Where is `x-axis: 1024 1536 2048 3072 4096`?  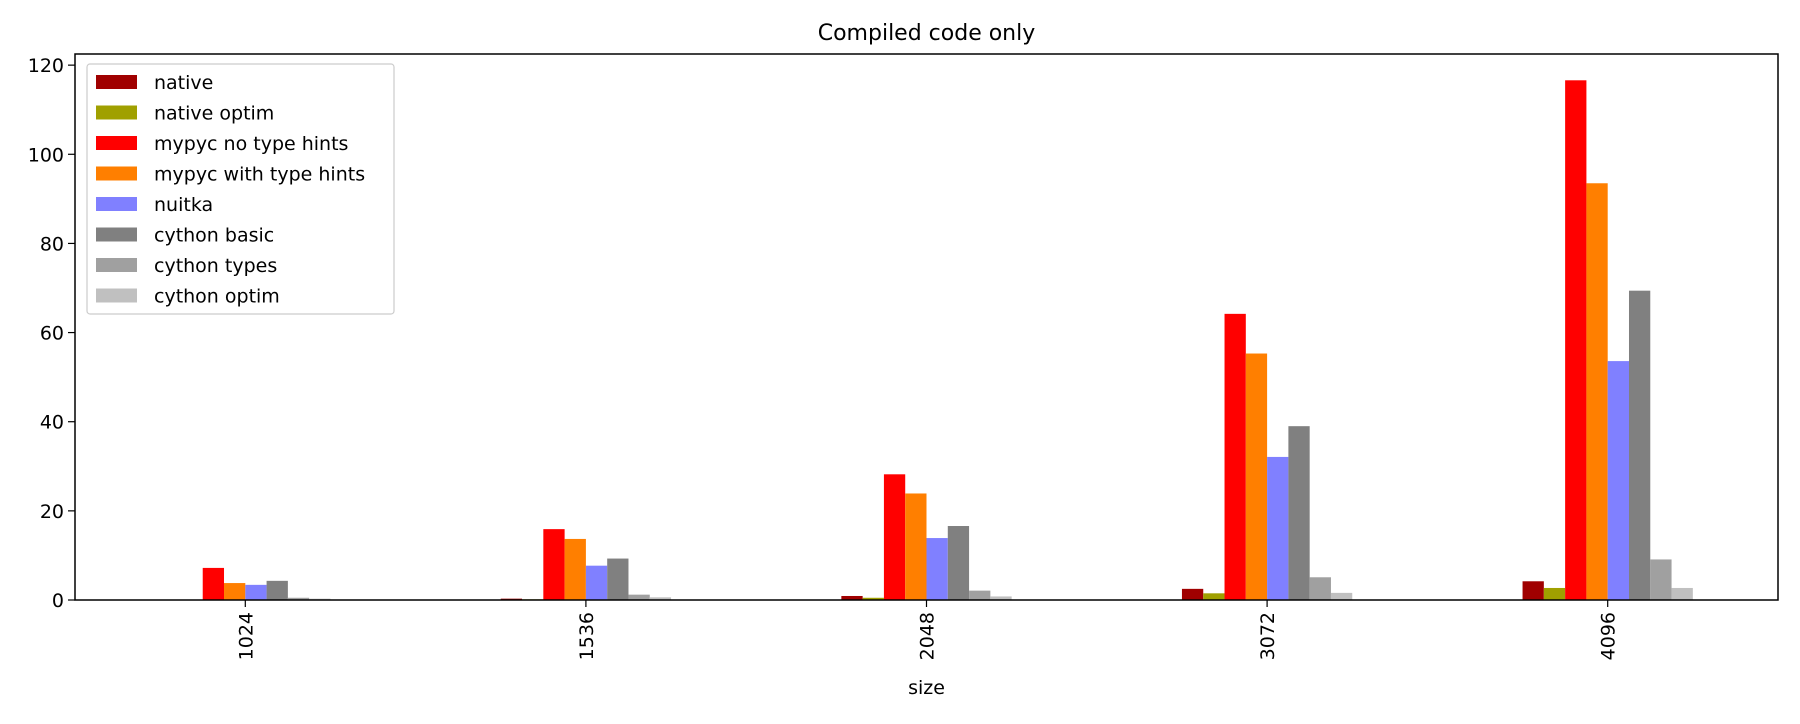
x-axis: 1024 1536 2048 3072 4096 is located at coordinates (927, 630).